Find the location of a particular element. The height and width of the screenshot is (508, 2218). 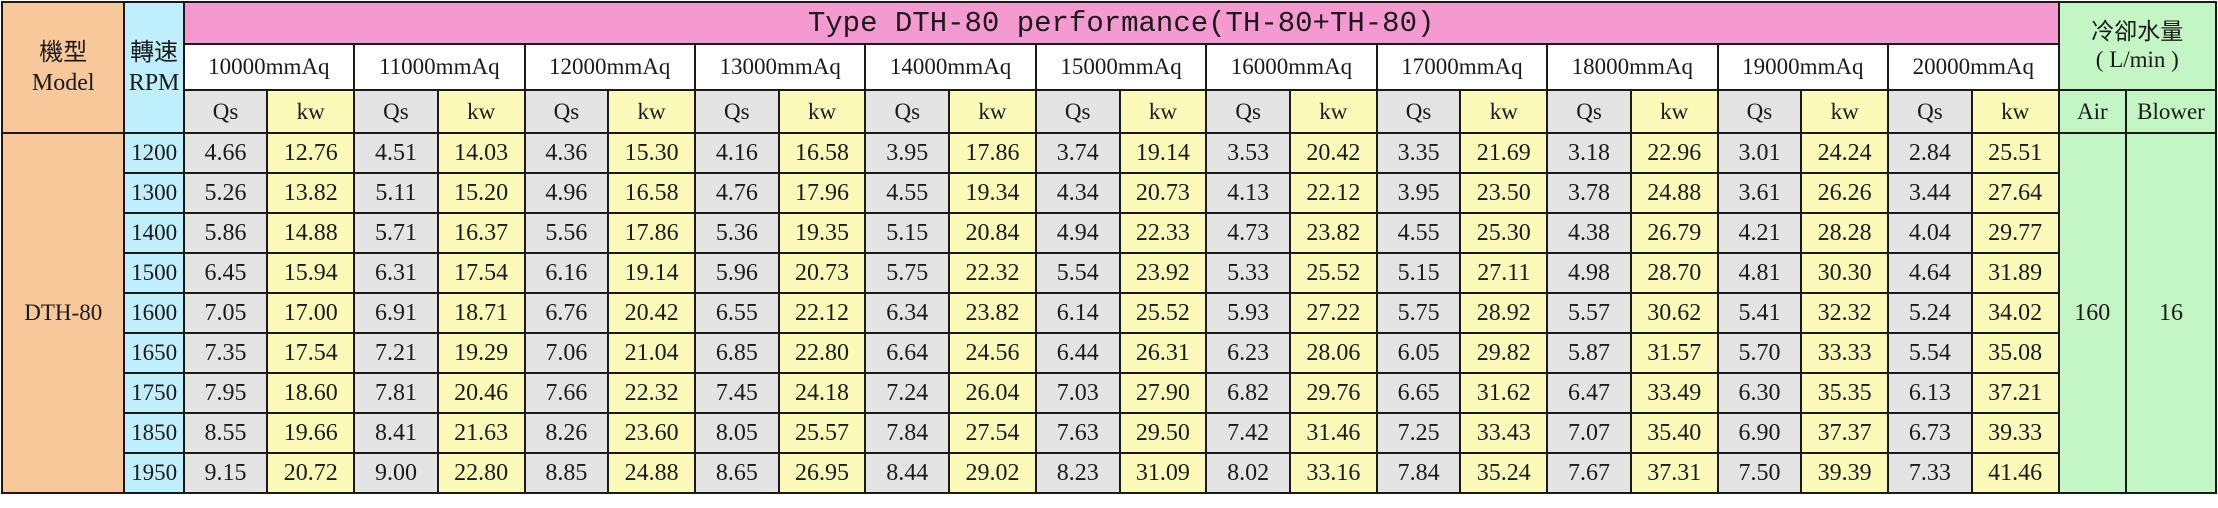

qs-value: 4.94 is located at coordinates (1077, 233).